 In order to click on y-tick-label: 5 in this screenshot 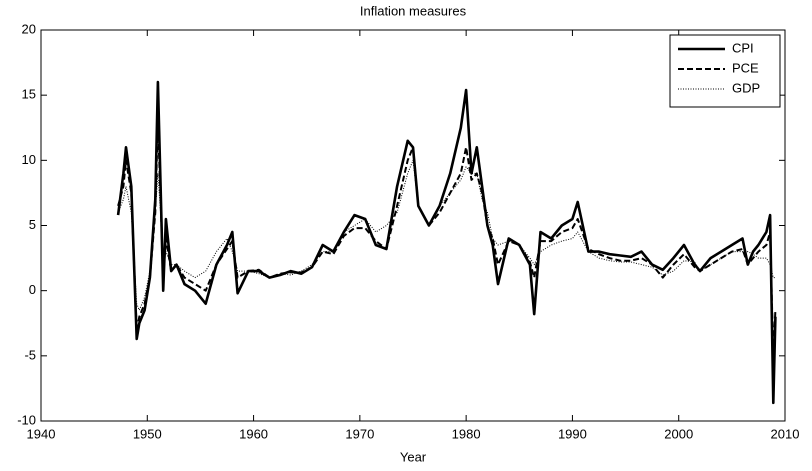, I will do `click(32, 224)`.